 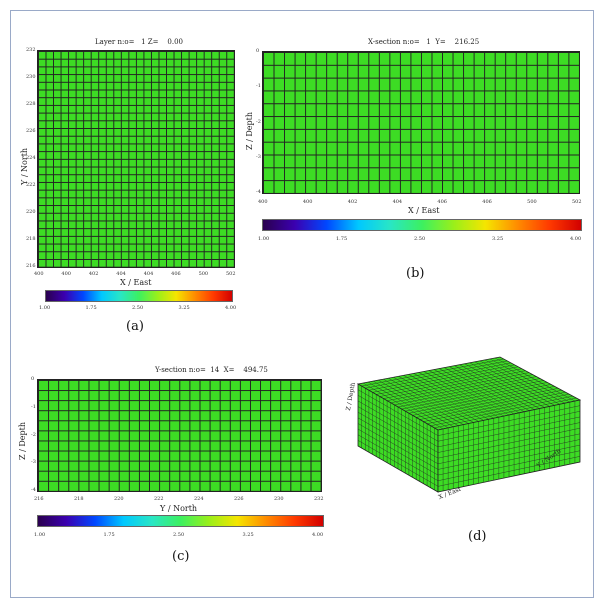 I want to click on tick-label: 228, so click(x=31, y=104).